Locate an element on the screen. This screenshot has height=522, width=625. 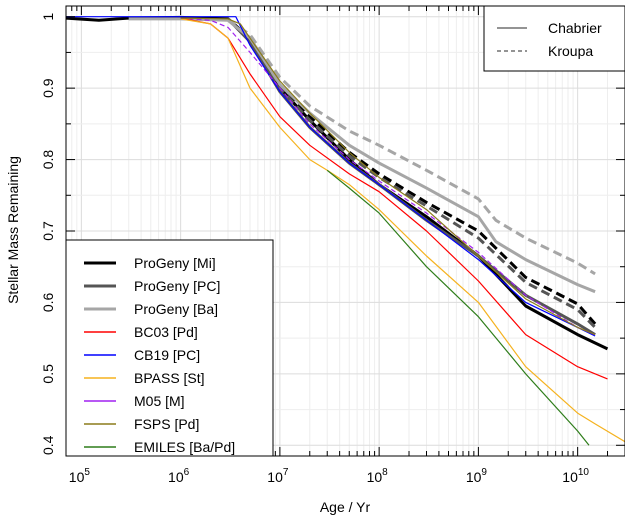
model-legend-label: FSPS [Pd] is located at coordinates (166, 424).